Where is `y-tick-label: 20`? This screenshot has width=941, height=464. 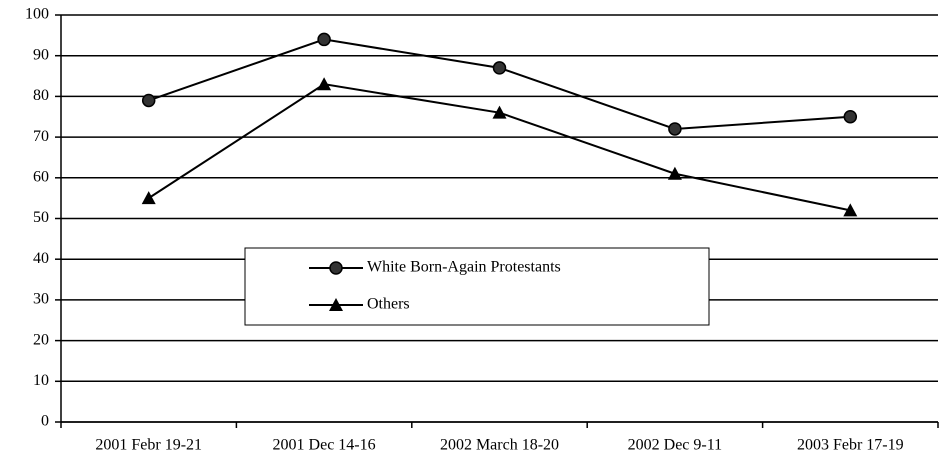
y-tick-label: 20 is located at coordinates (41, 339).